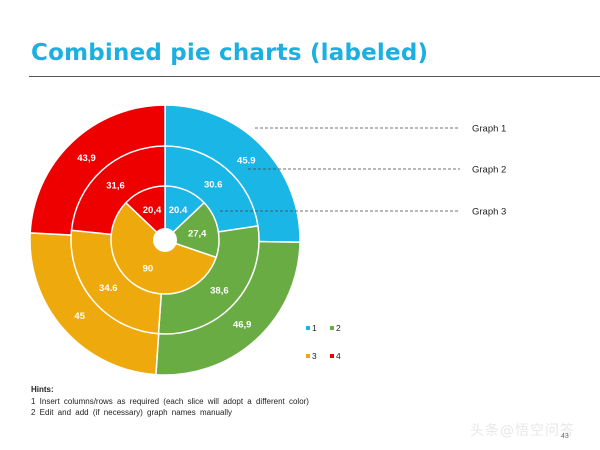  Describe the element at coordinates (242, 324) in the screenshot. I see `value-label-ring1-cat2: 46,9` at that location.